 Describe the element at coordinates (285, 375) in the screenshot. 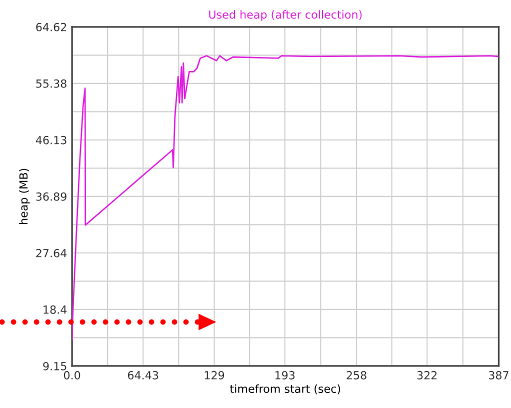

I see `x-tick-label: 193` at that location.